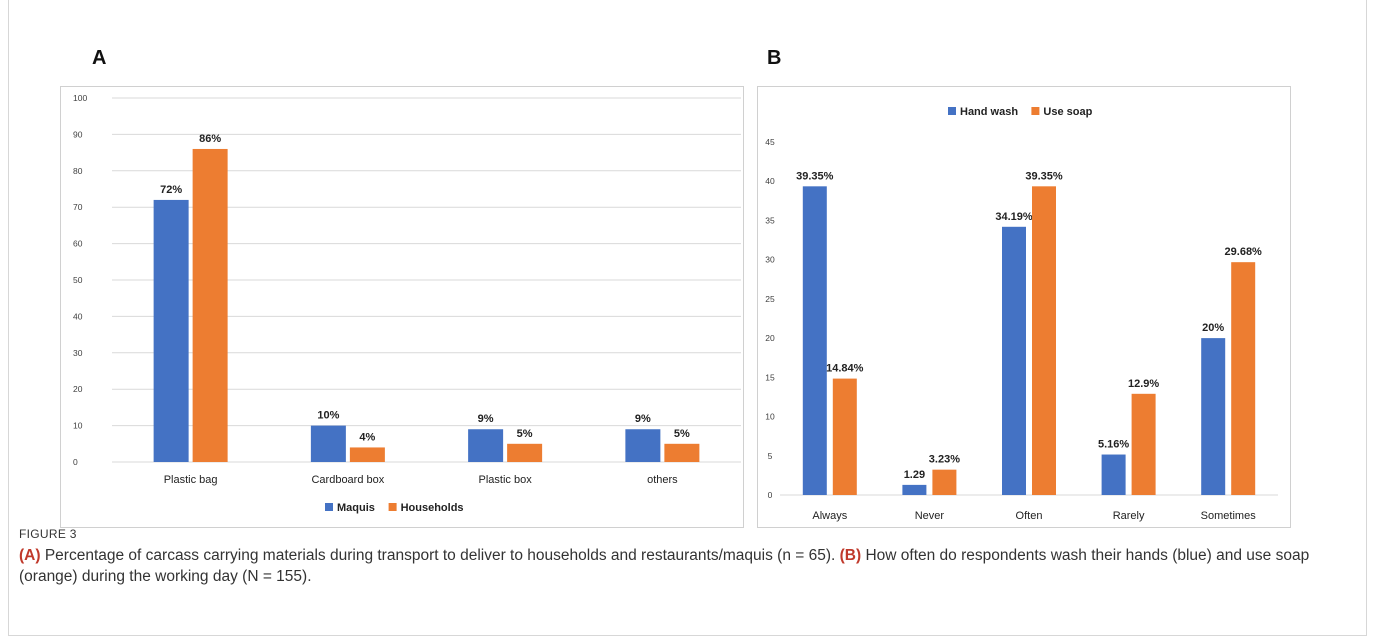  What do you see at coordinates (1067, 112) in the screenshot?
I see `legend-label: Use soap` at bounding box center [1067, 112].